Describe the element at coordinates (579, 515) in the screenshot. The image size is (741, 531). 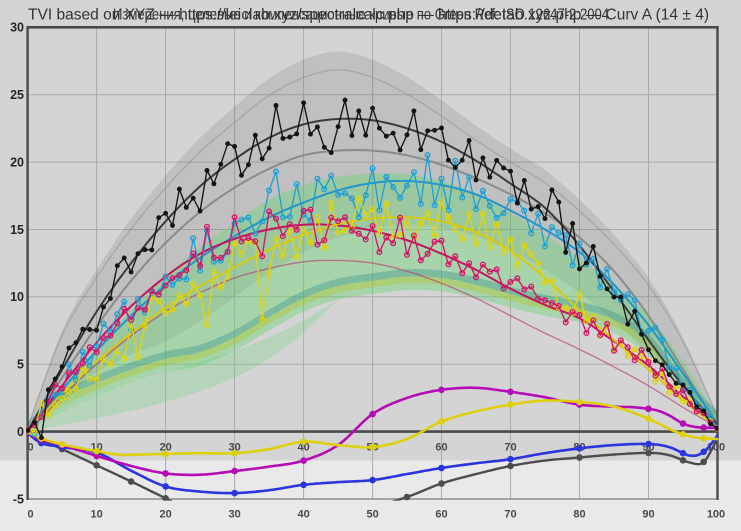
I see `svg-text: 80` at that location.